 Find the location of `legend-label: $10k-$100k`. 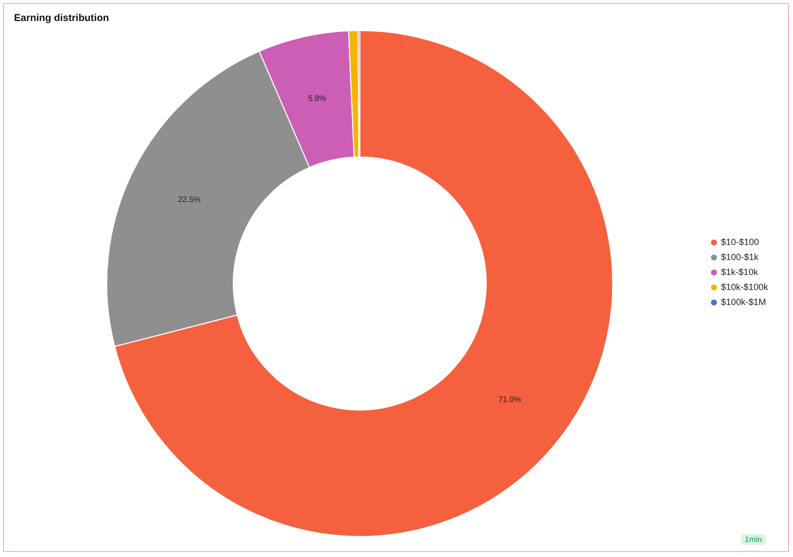

legend-label: $10k-$100k is located at coordinates (744, 287).